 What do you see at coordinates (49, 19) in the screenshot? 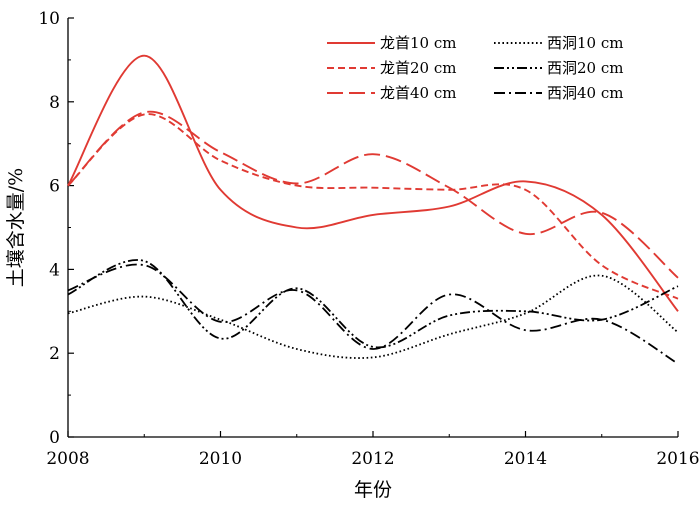
I see `y-tick-label: 10` at bounding box center [49, 19].